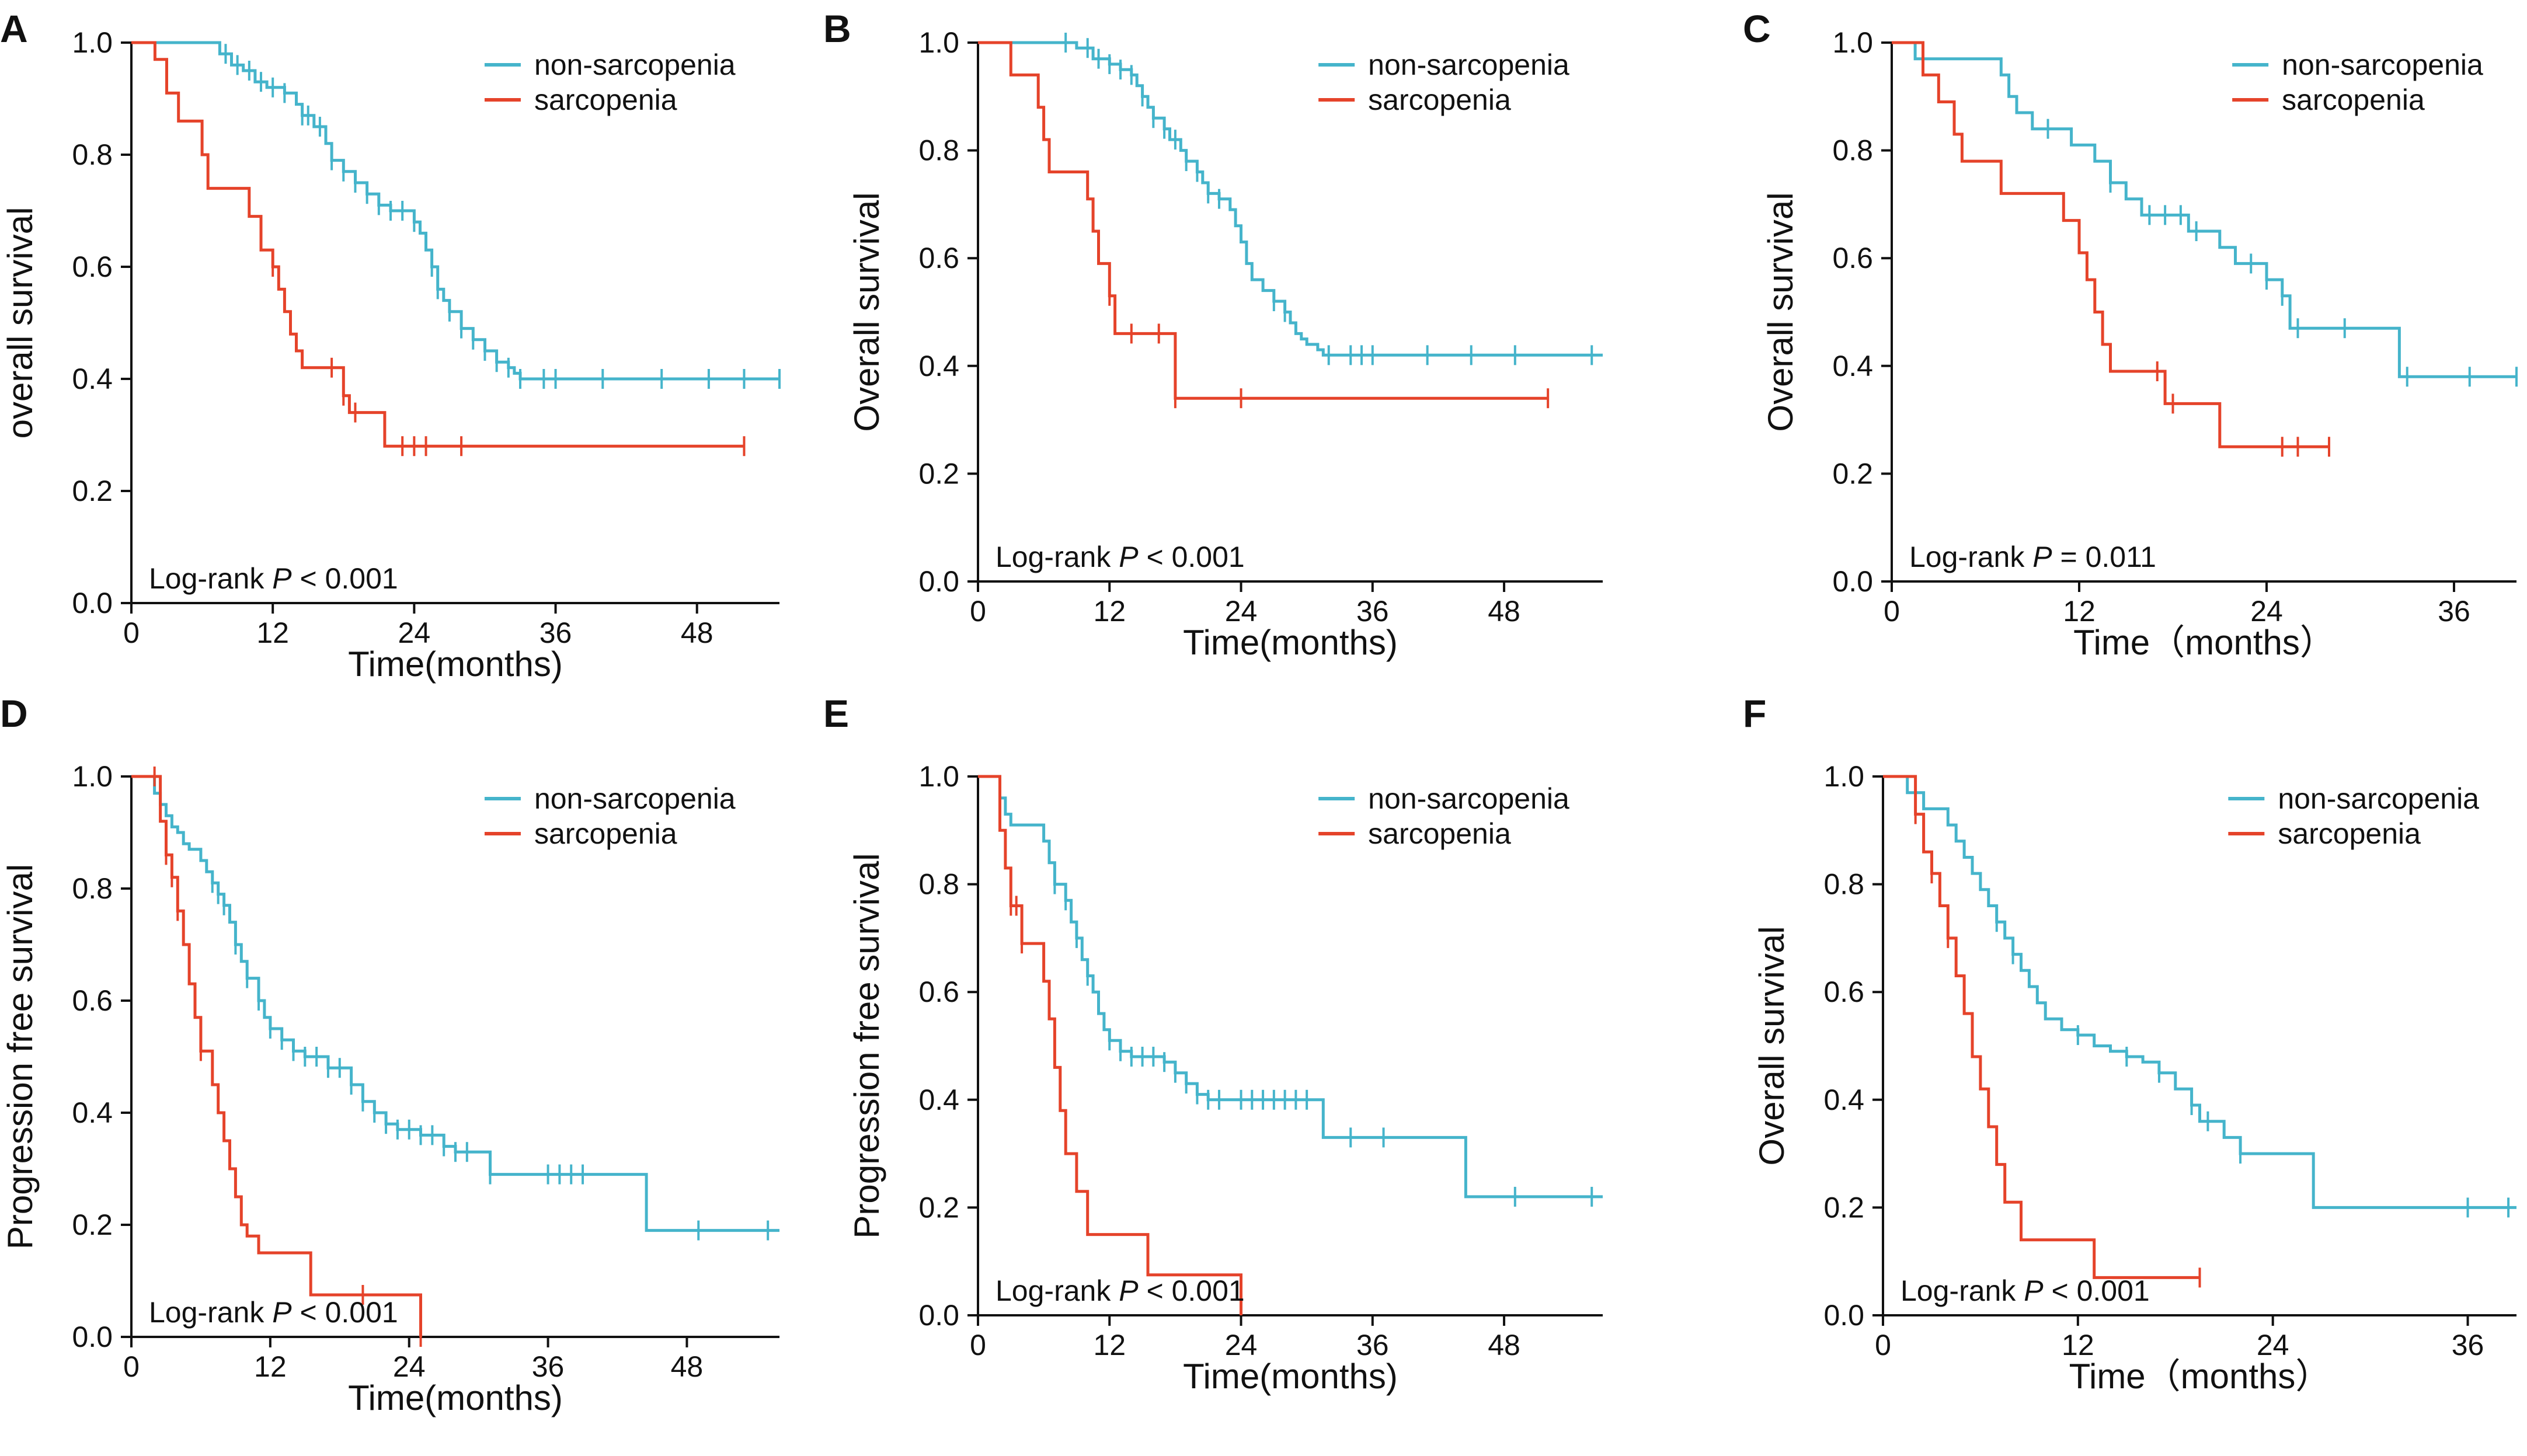 The height and width of the screenshot is (1456, 2527). What do you see at coordinates (2079, 611) in the screenshot?
I see `chart-c-x-tick-label: 12` at bounding box center [2079, 611].